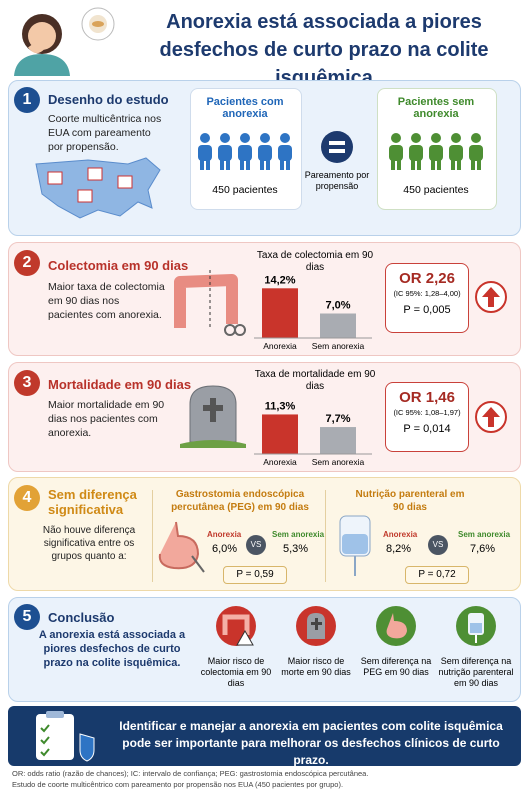  I want to click on step-number: 1, so click(27, 100).